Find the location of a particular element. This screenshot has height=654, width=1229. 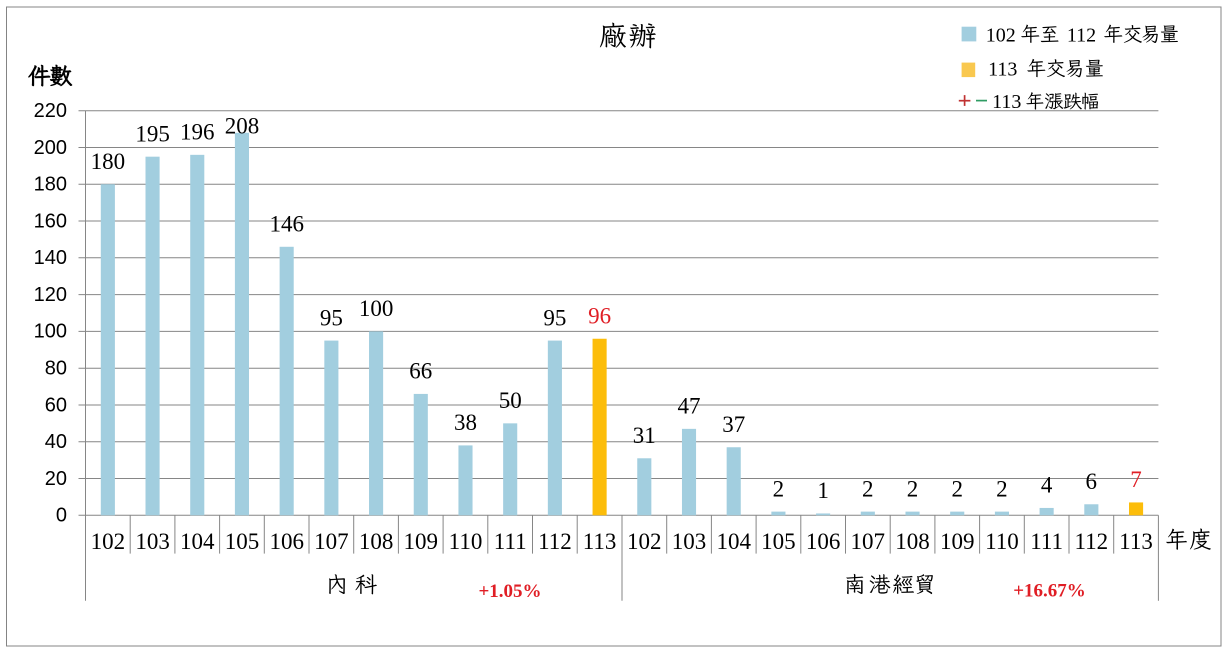

svg-text: 160 is located at coordinates (50, 221).